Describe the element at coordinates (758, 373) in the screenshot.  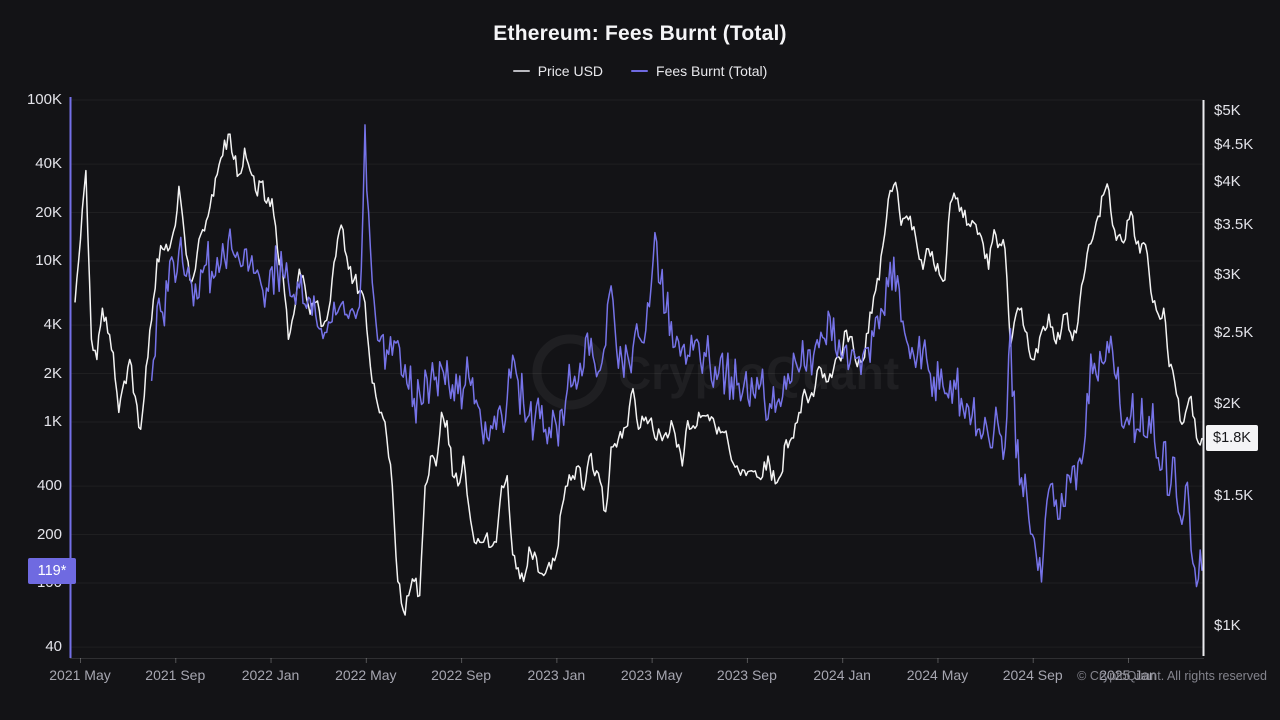
I see `svg-text: CryptoQuant` at that location.